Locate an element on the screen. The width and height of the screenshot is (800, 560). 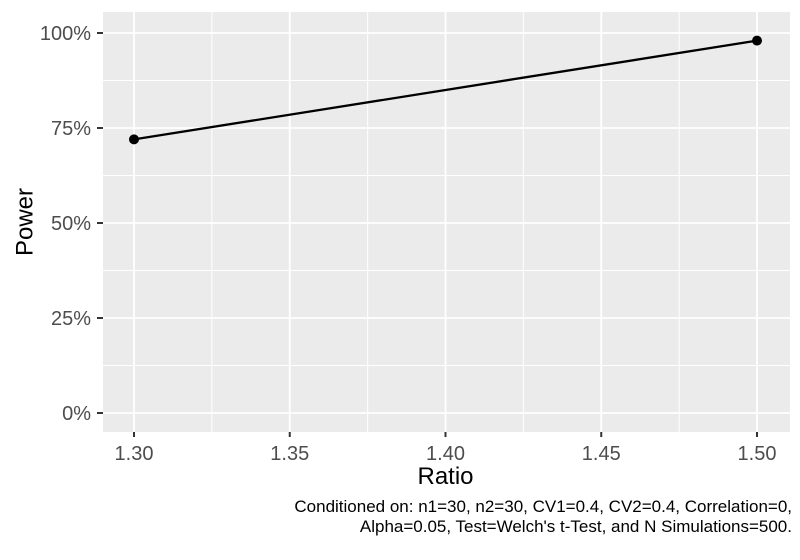
y-axis-title: Power is located at coordinates (24, 222).